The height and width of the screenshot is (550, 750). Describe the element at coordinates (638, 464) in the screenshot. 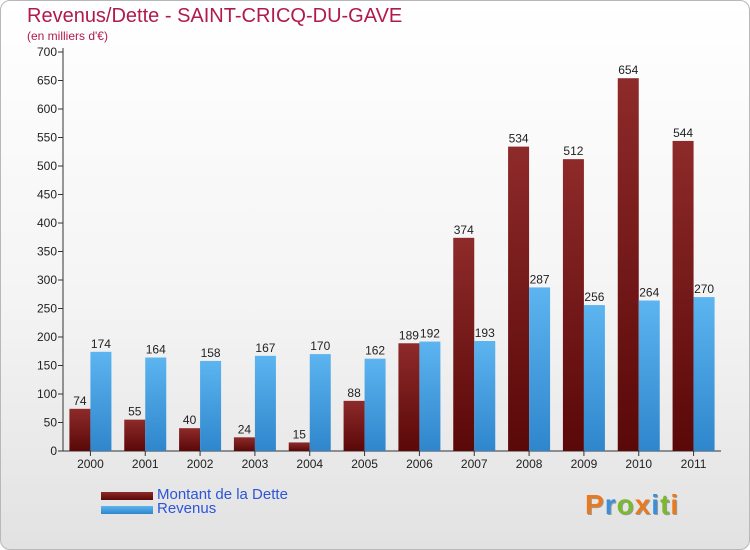

I see `x-tick-label: 2010` at that location.